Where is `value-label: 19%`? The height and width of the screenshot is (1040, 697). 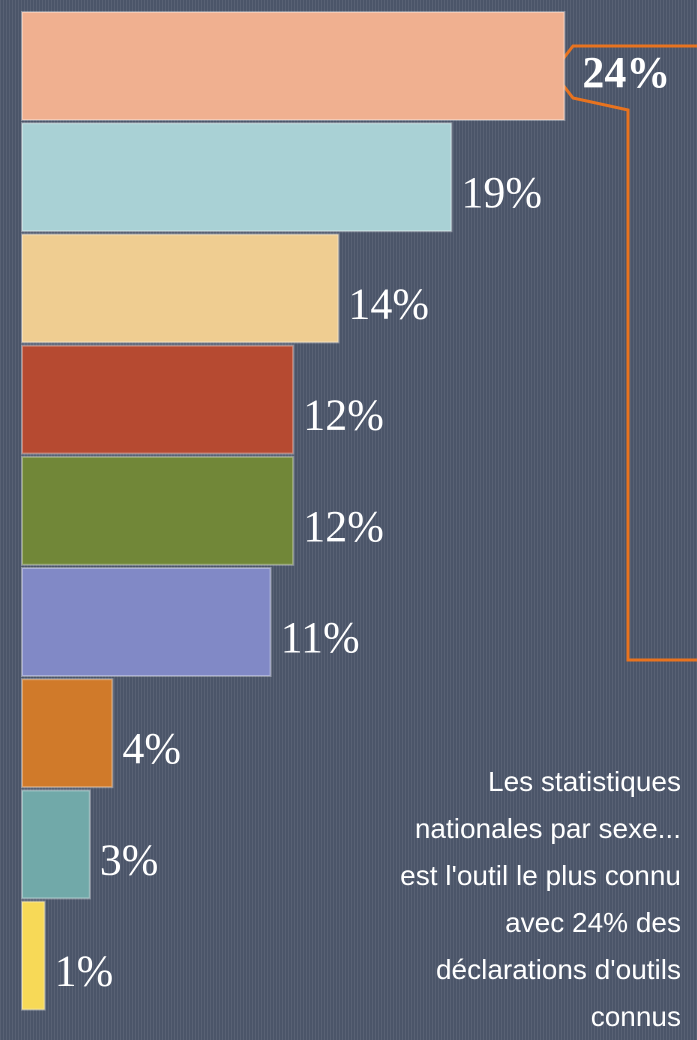
value-label: 19% is located at coordinates (501, 192).